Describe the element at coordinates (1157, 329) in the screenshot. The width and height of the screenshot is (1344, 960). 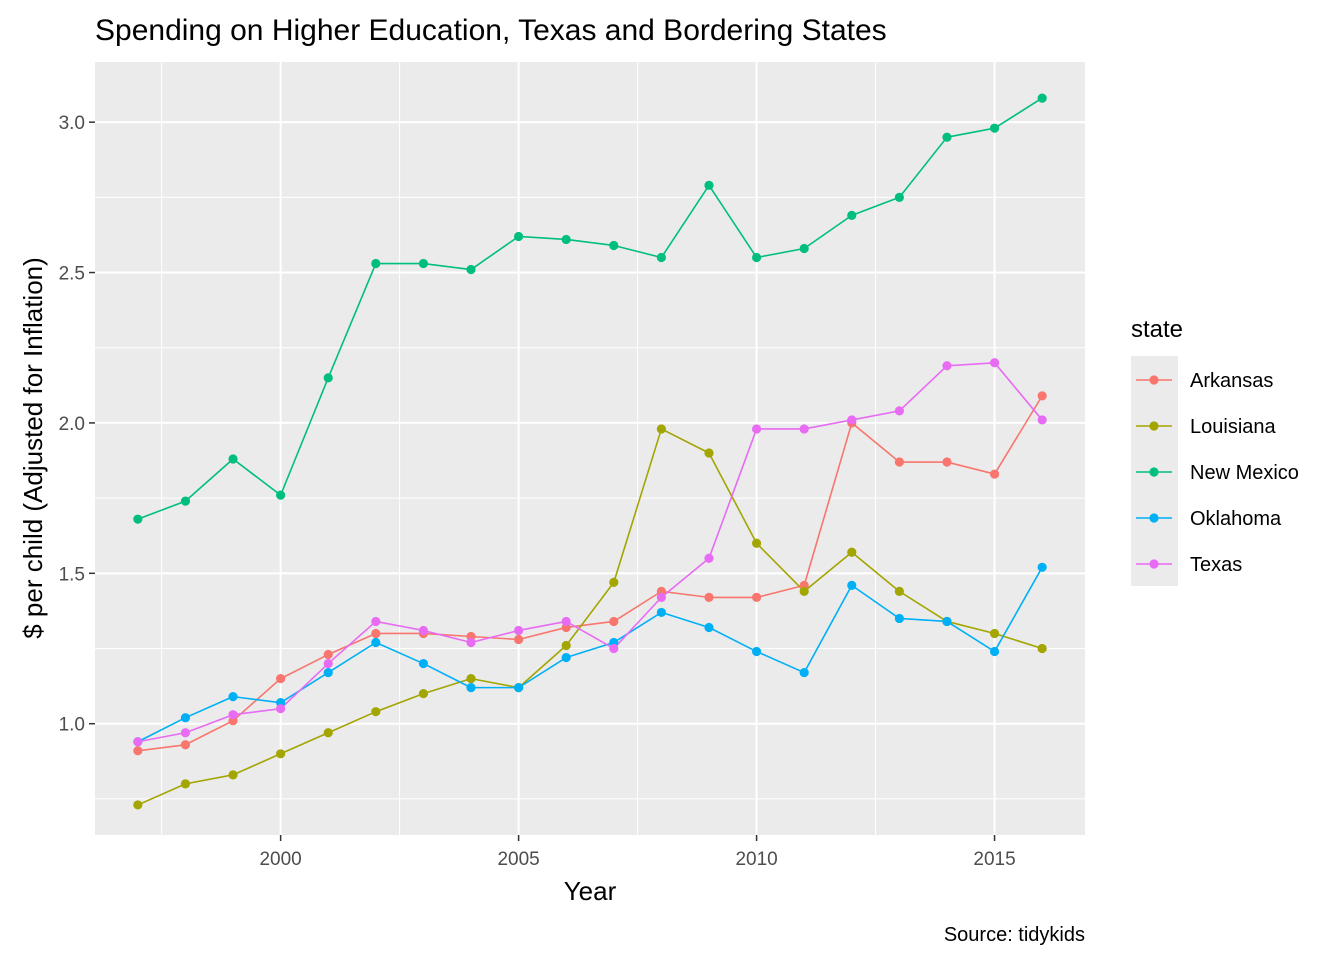
I see `legend-title: state` at that location.